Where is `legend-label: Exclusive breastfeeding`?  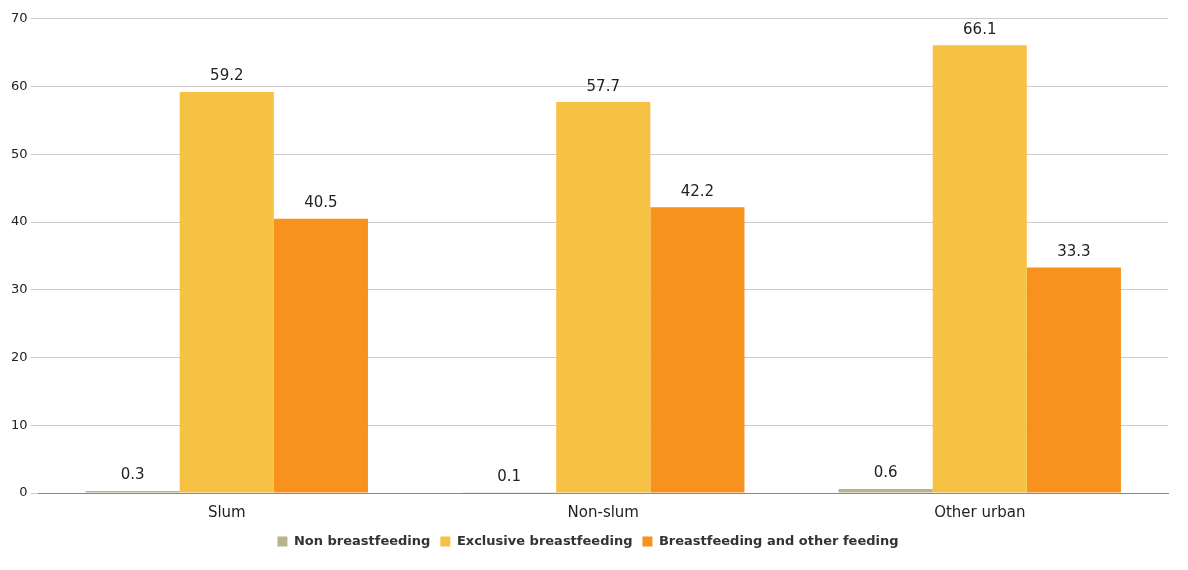
legend-label: Exclusive breastfeeding is located at coordinates (544, 540).